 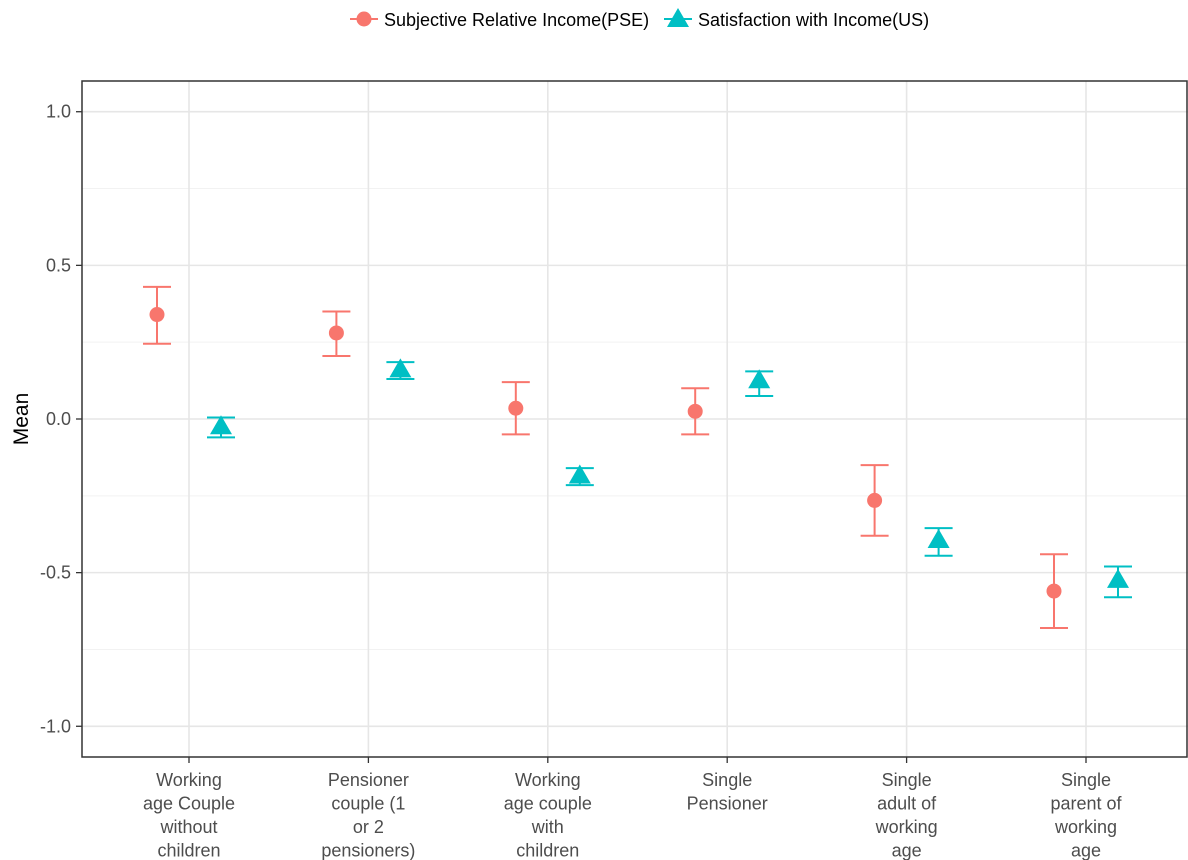 I want to click on x-category-label-line: age Couple, so click(x=189, y=804).